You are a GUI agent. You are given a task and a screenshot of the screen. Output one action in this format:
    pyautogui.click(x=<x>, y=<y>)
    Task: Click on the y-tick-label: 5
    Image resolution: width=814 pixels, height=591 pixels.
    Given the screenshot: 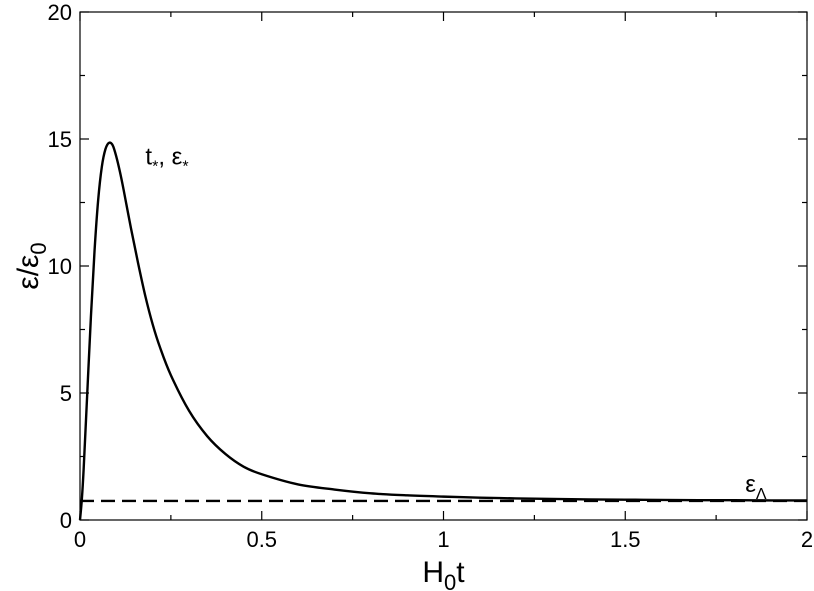 What is the action you would take?
    pyautogui.click(x=66, y=393)
    